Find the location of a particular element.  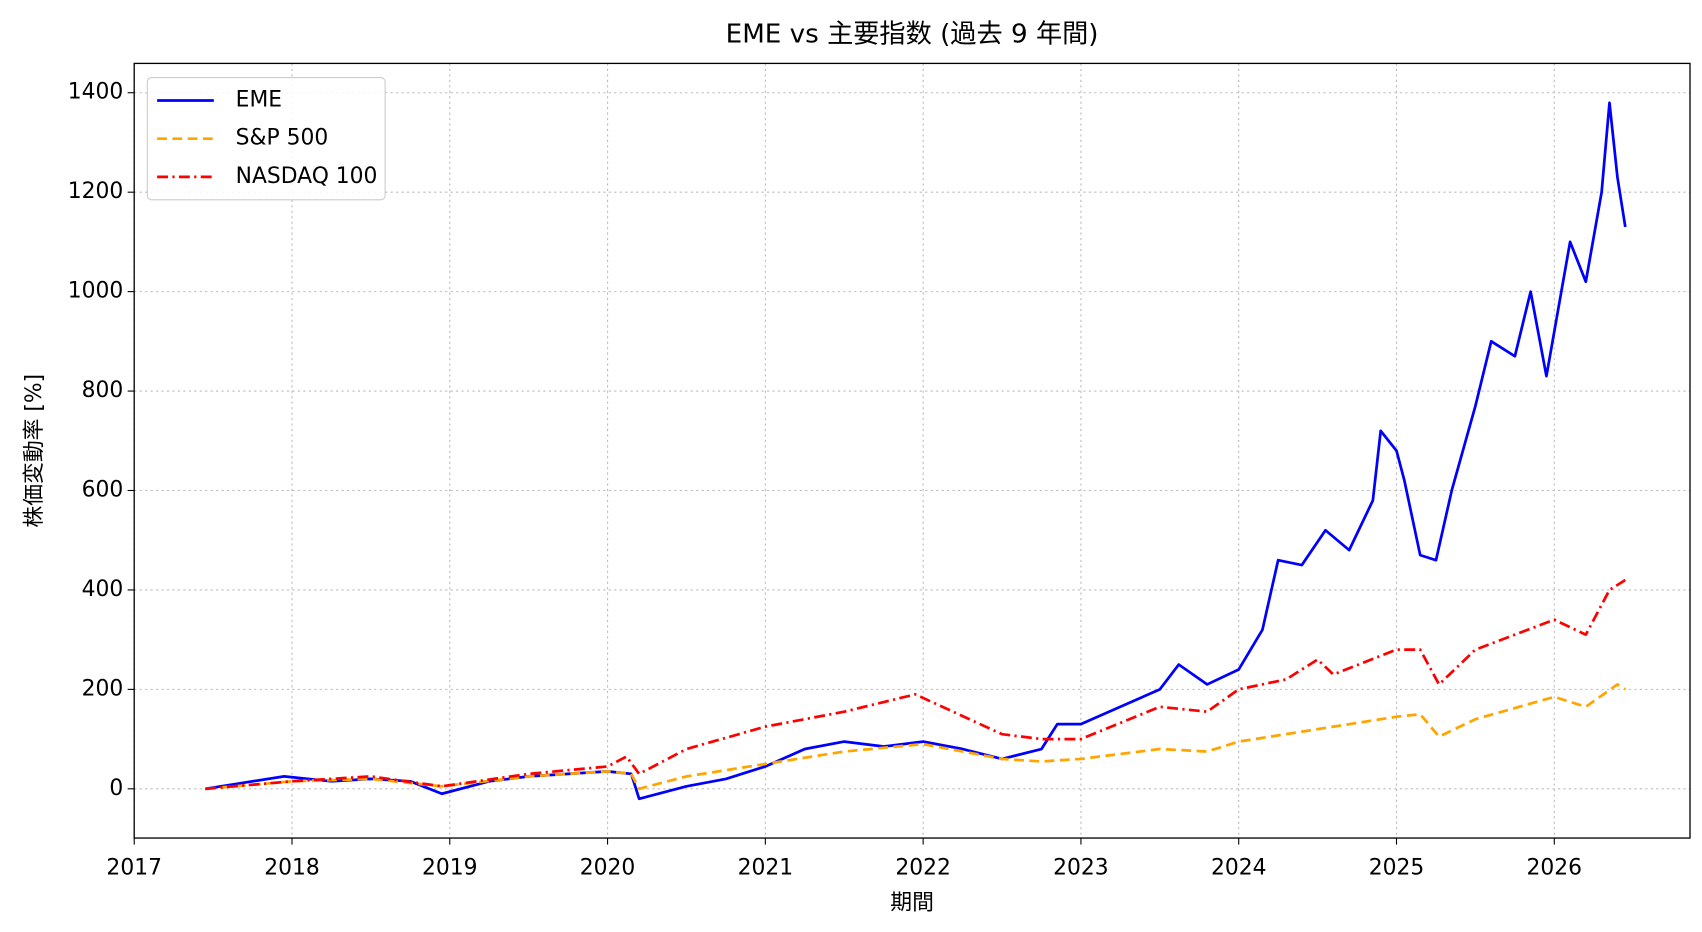

x-tick-label: 2017 is located at coordinates (134, 868).